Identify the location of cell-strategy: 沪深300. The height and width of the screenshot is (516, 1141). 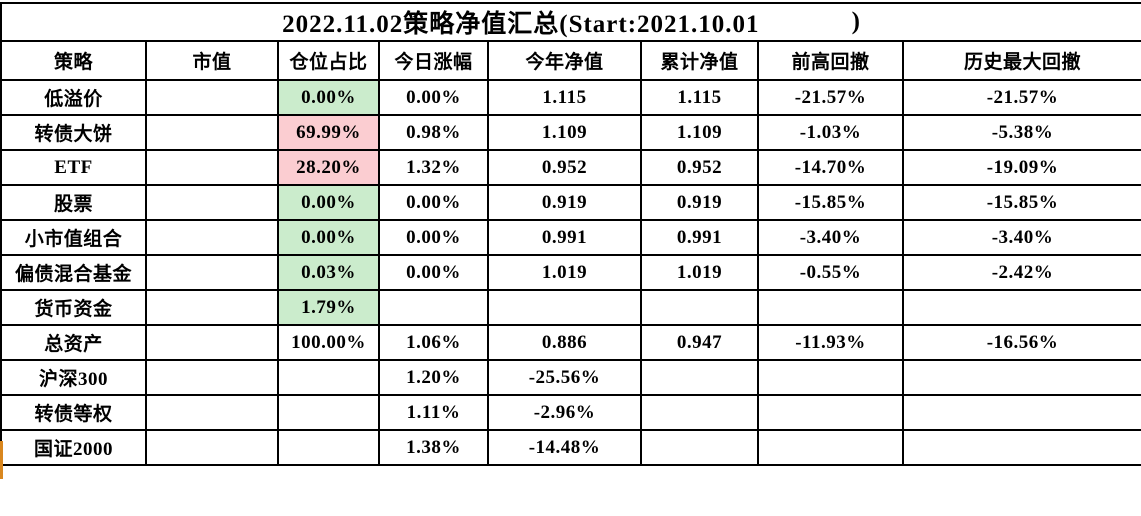
(73, 377).